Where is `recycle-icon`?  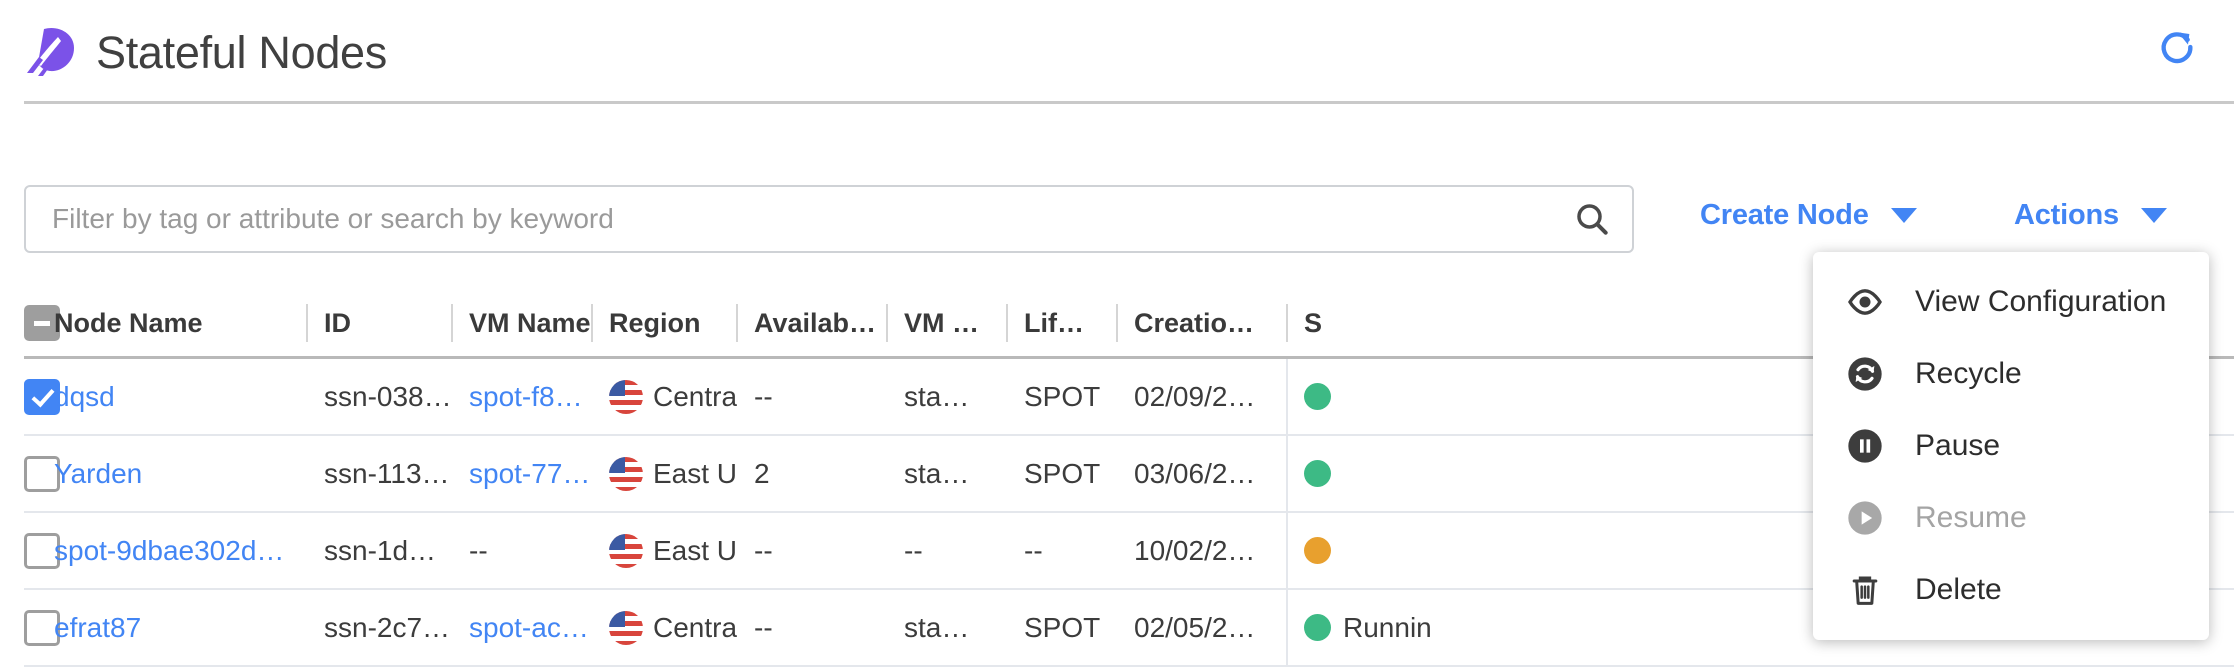 recycle-icon is located at coordinates (1865, 374).